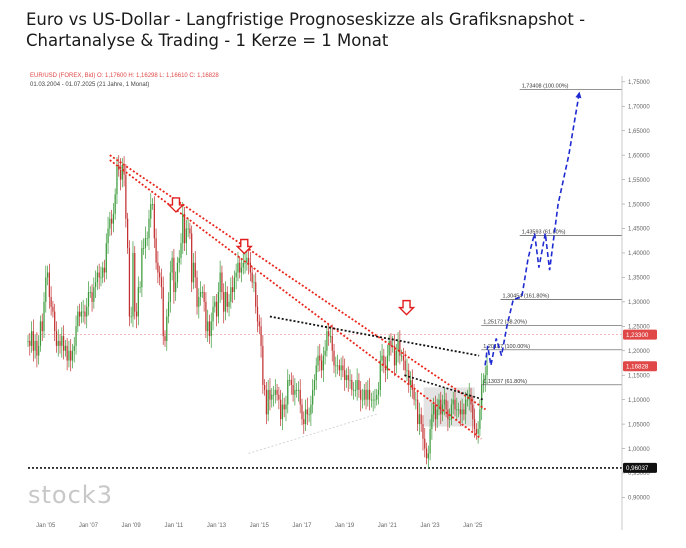 This screenshot has height=548, width=686. I want to click on x-tick-label: Jan '07, so click(89, 526).